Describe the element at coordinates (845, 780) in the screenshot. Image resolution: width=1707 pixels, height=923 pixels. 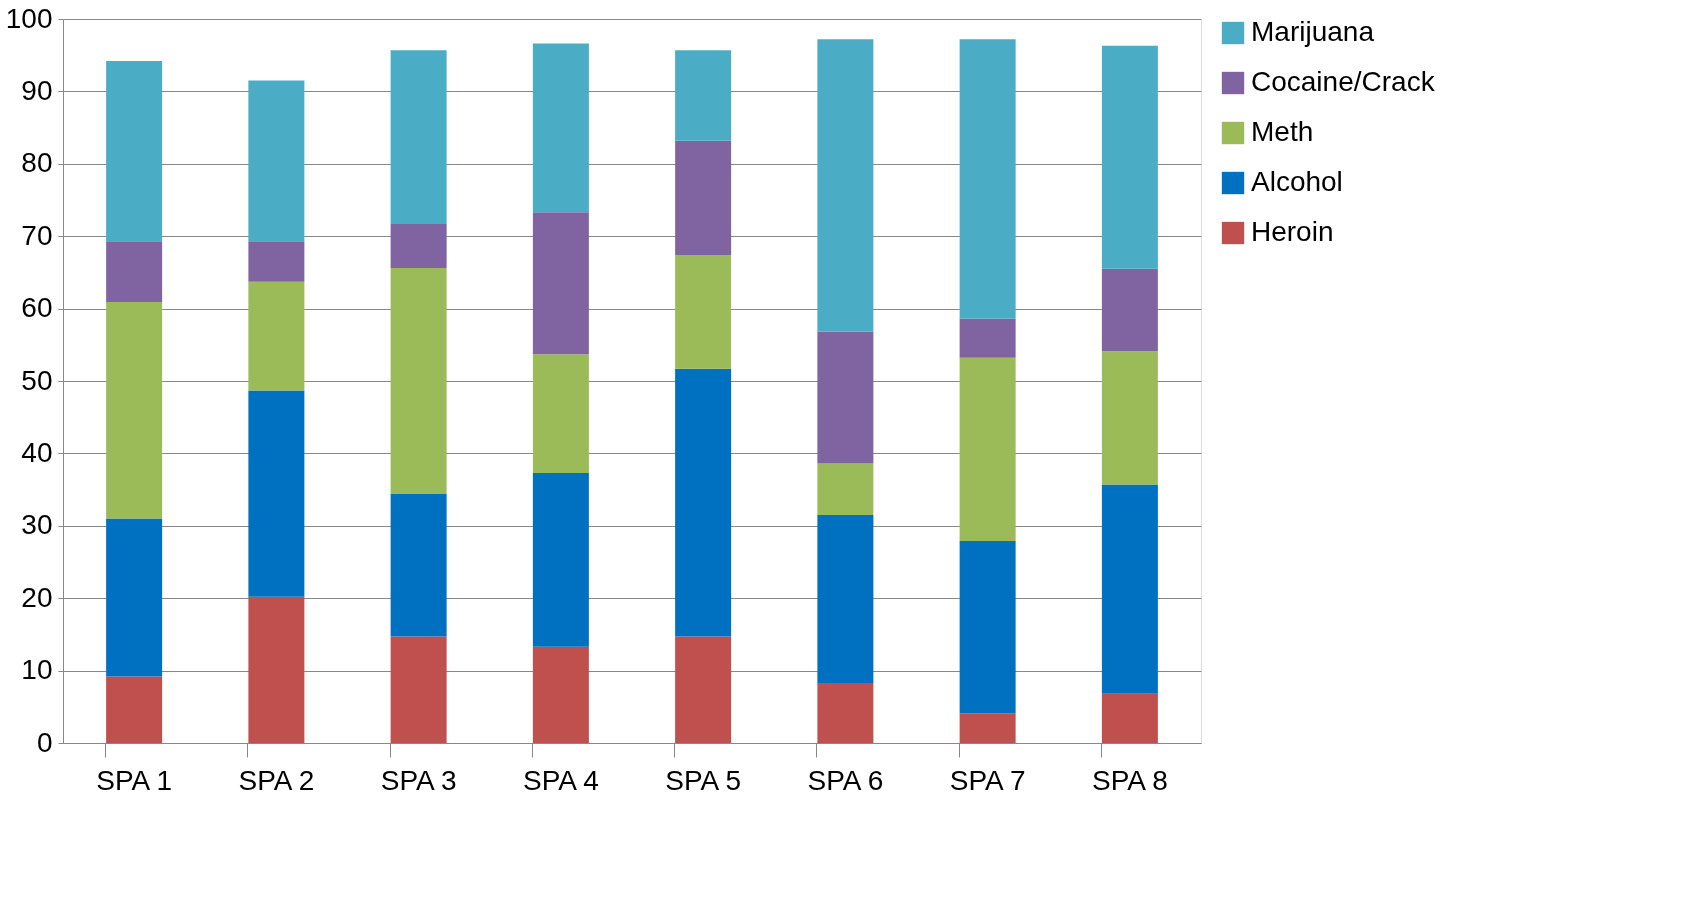
I see `x-tick-label: SPA 6` at that location.